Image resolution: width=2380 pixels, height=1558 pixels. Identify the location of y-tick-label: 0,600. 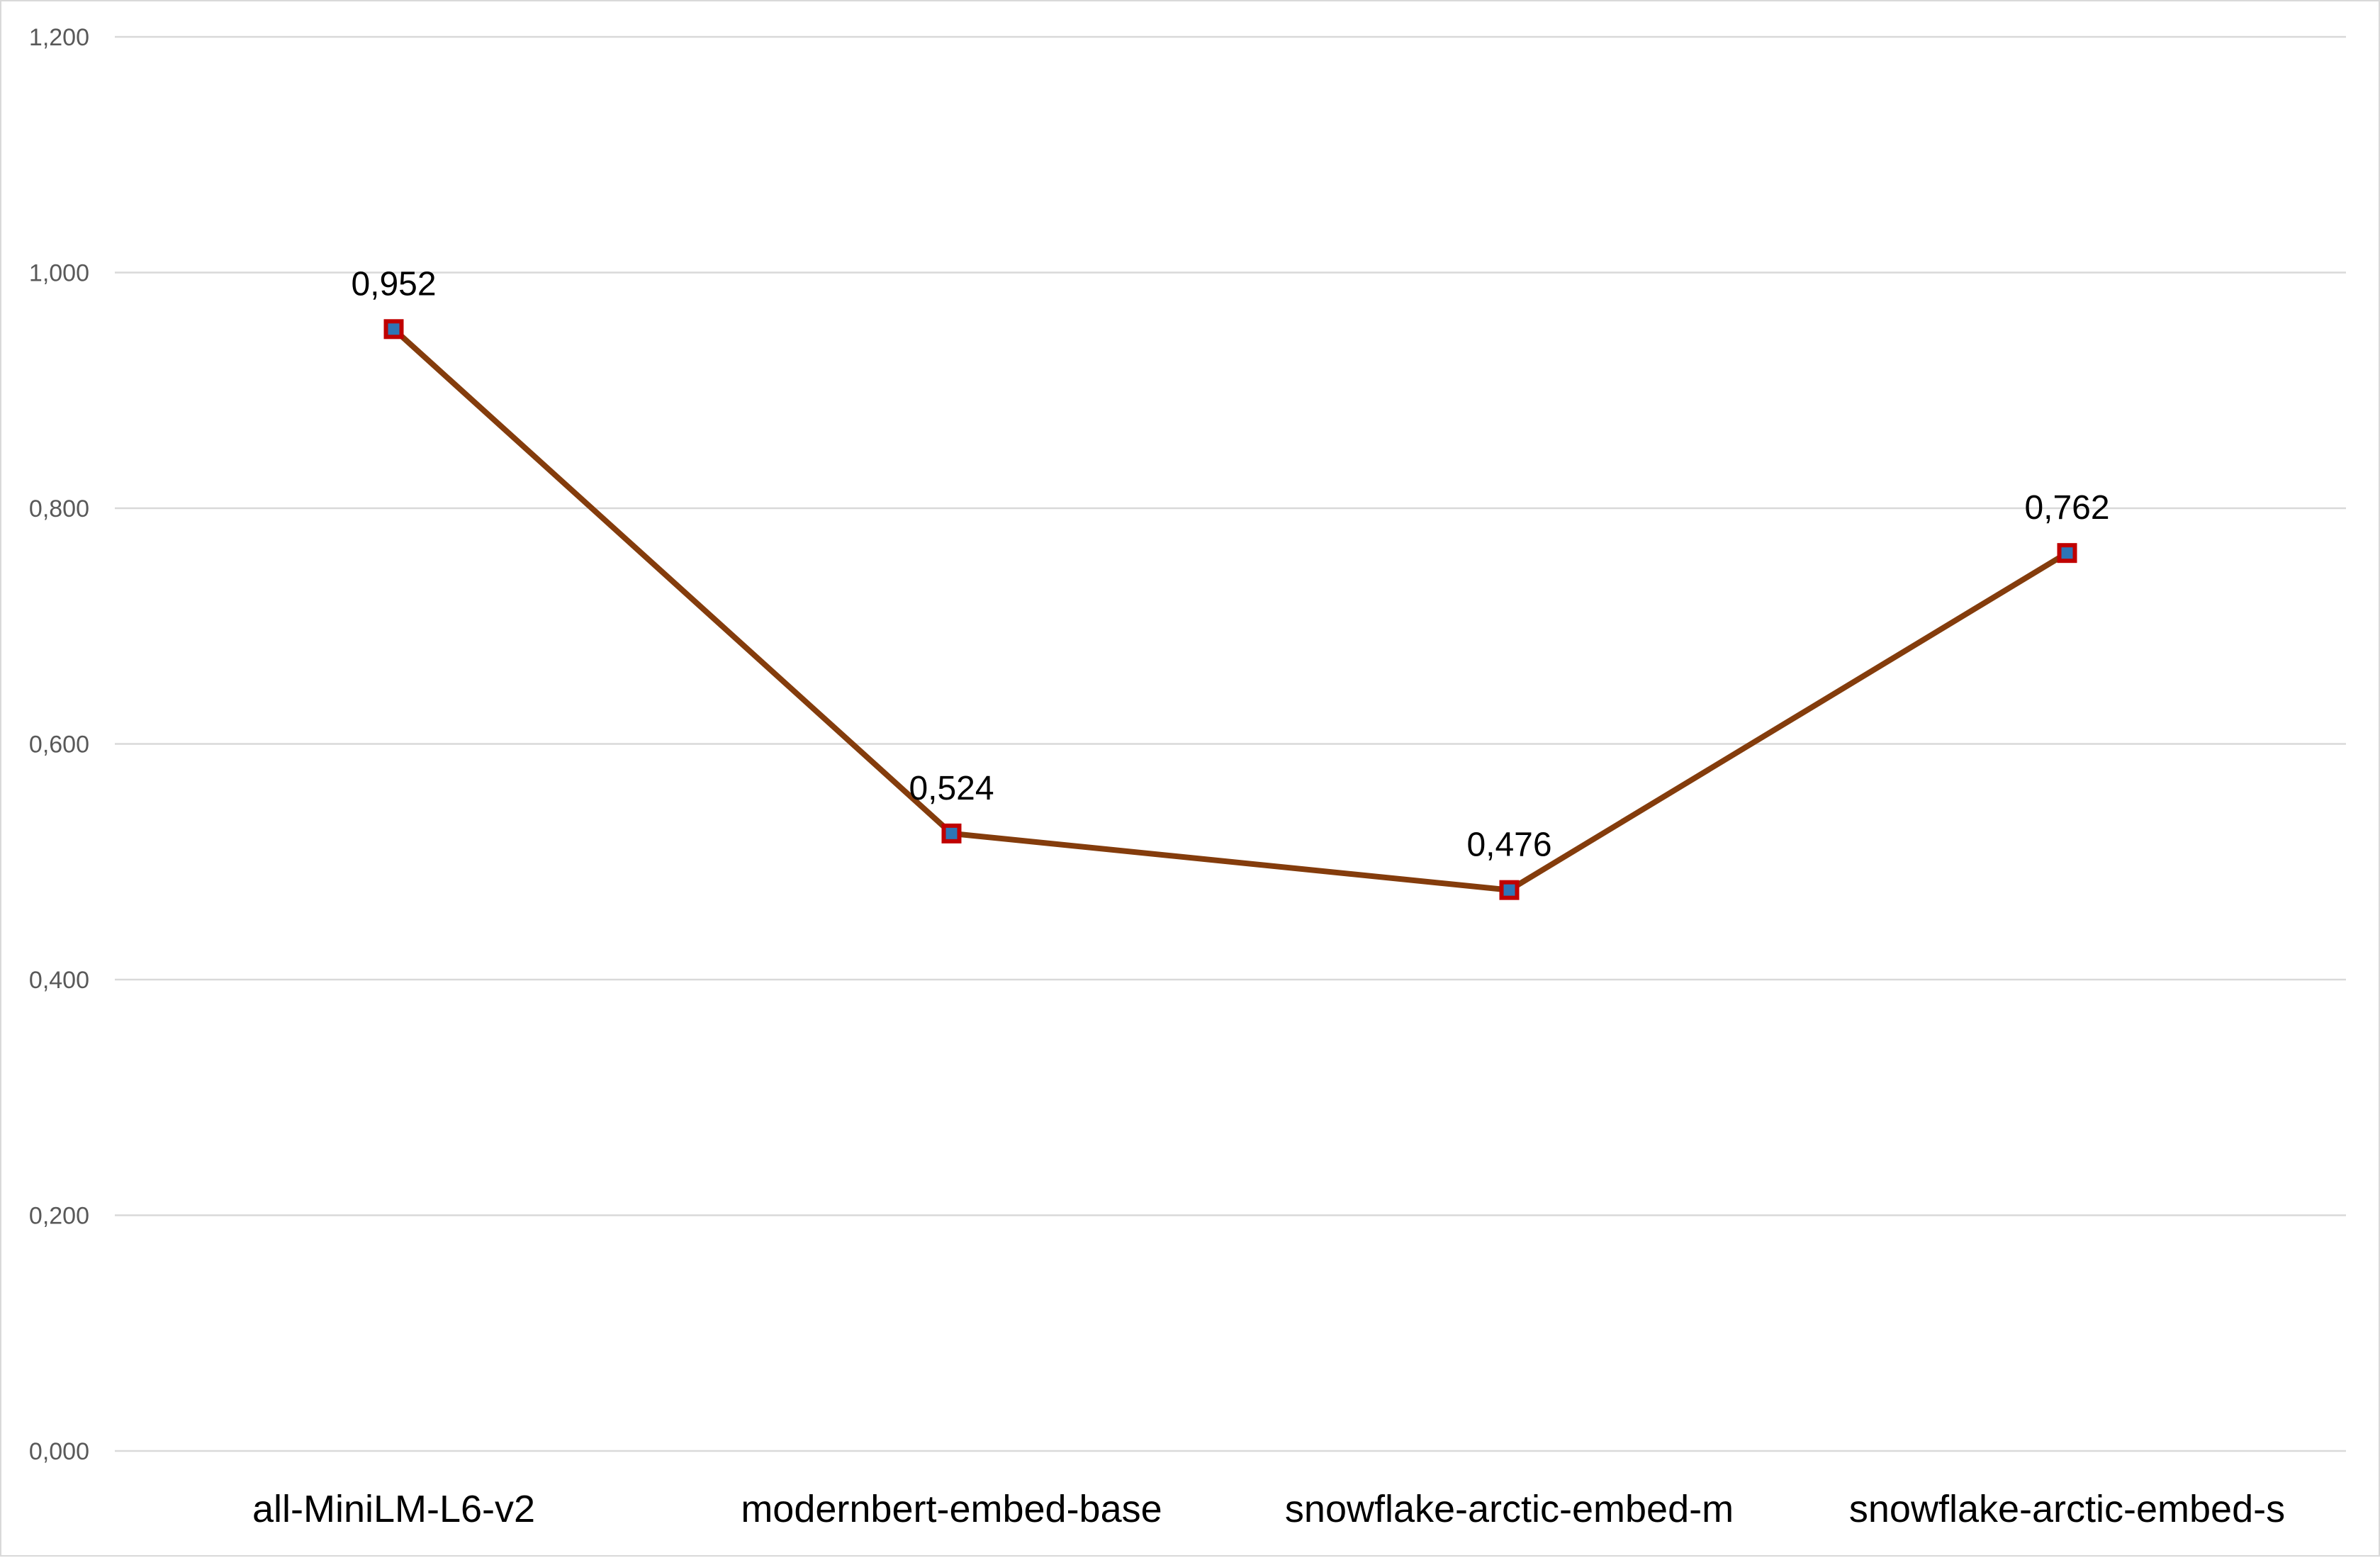
(59, 745).